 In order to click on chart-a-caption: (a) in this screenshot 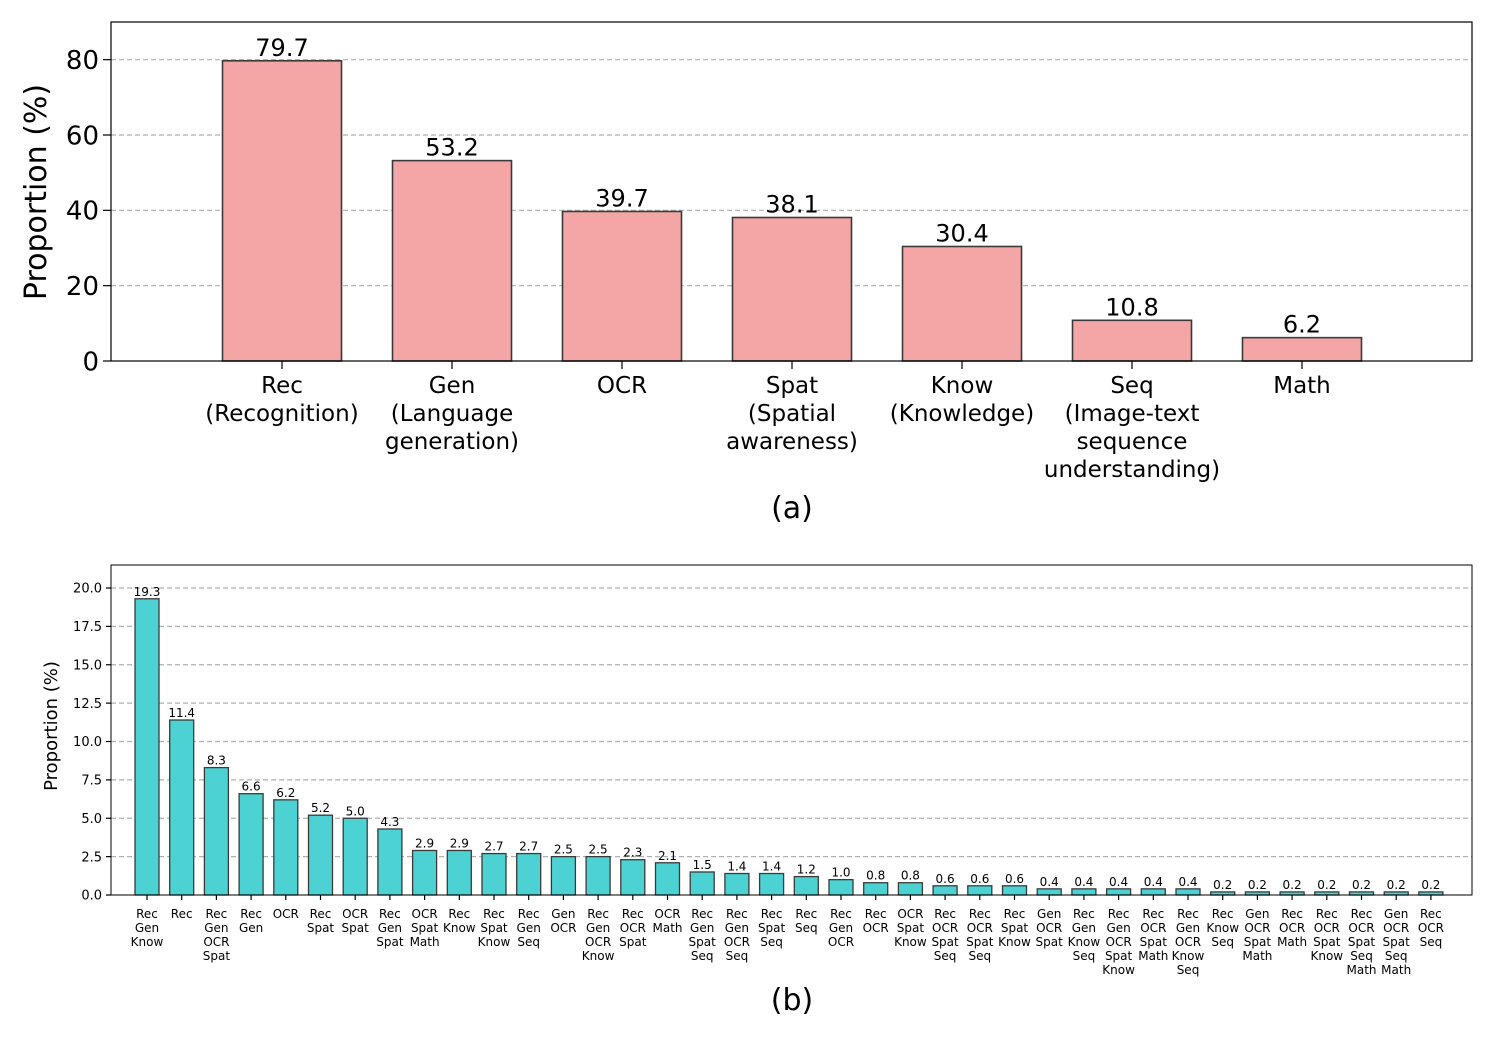, I will do `click(792, 508)`.